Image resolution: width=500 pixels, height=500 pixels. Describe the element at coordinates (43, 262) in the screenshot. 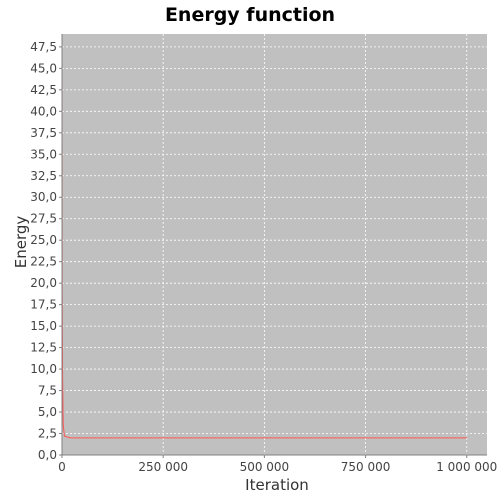

I see `y-tick-label-9: 22,5` at that location.